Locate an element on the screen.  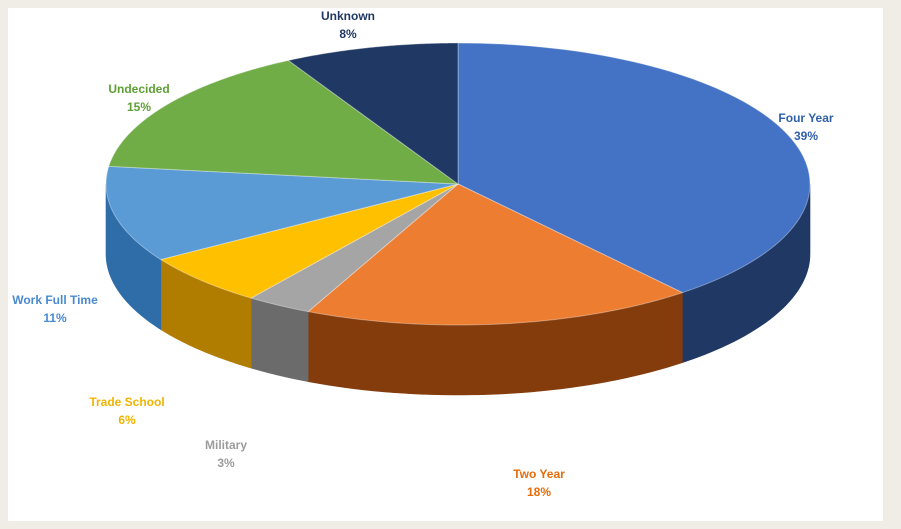
data-label-four-year: Four Year 39% is located at coordinates (805, 127).